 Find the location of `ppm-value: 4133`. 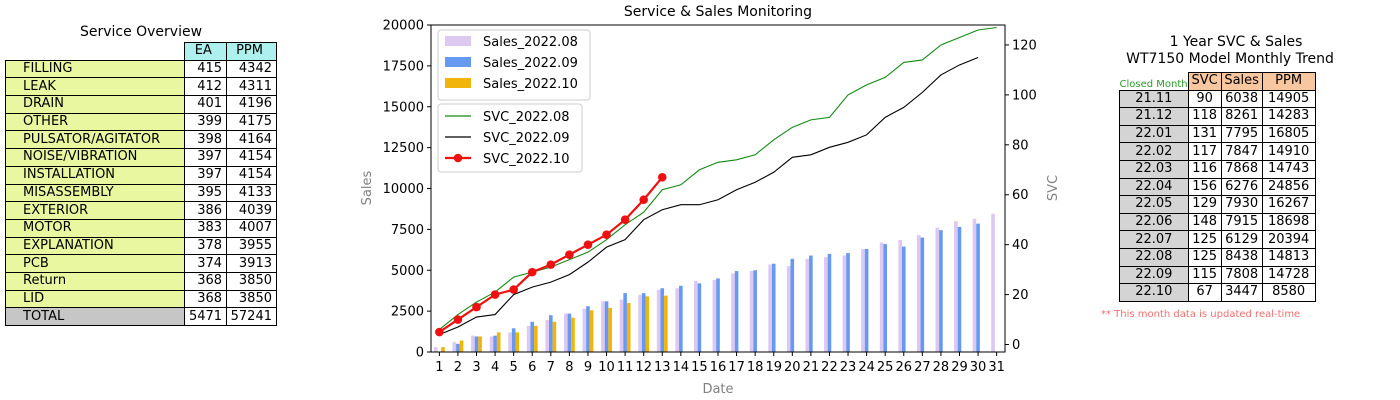

ppm-value: 4133 is located at coordinates (251, 193).